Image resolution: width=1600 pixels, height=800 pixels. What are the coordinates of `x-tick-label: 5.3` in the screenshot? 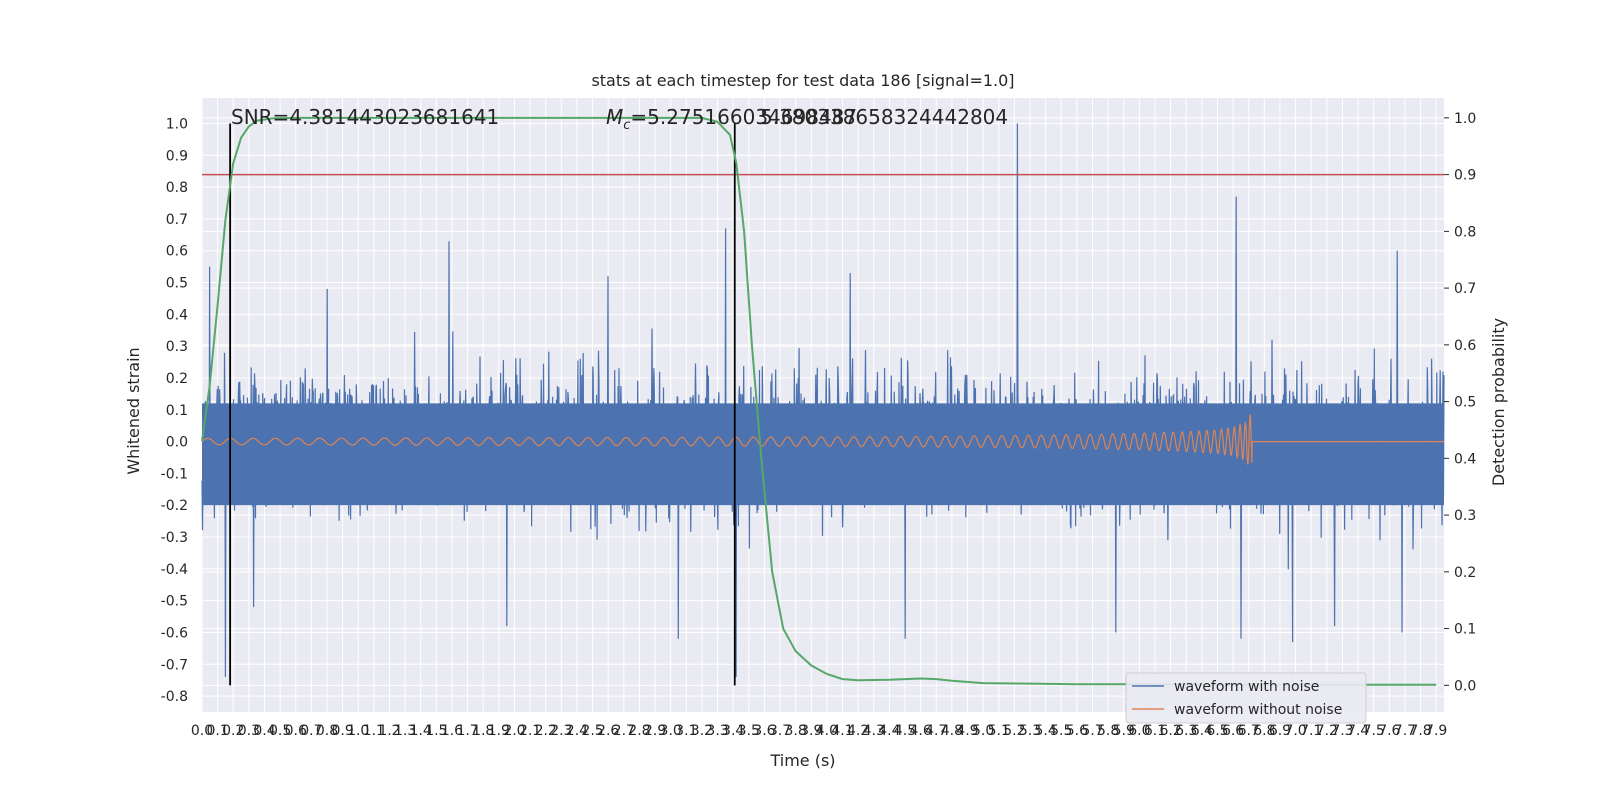 It's located at (1030, 731).